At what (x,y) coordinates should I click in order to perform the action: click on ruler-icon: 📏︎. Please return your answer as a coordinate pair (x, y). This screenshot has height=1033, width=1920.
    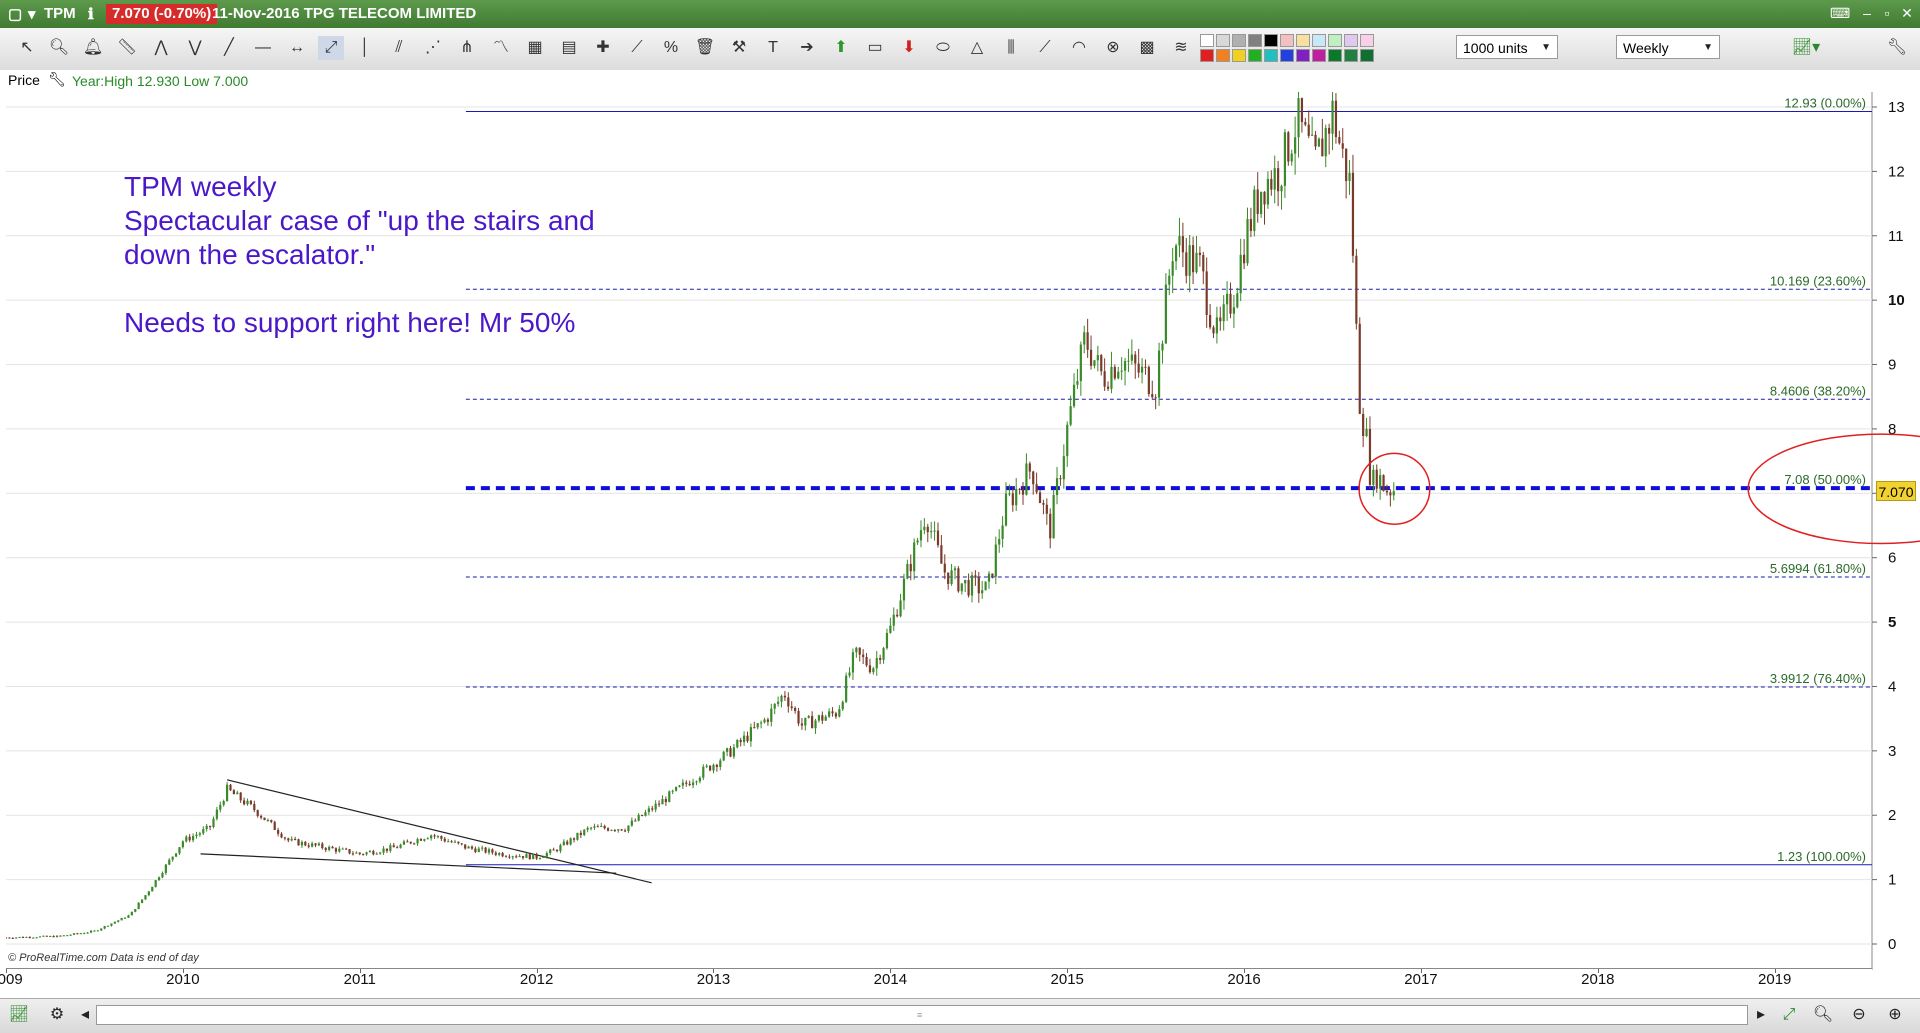
    Looking at the image, I should click on (127, 47).